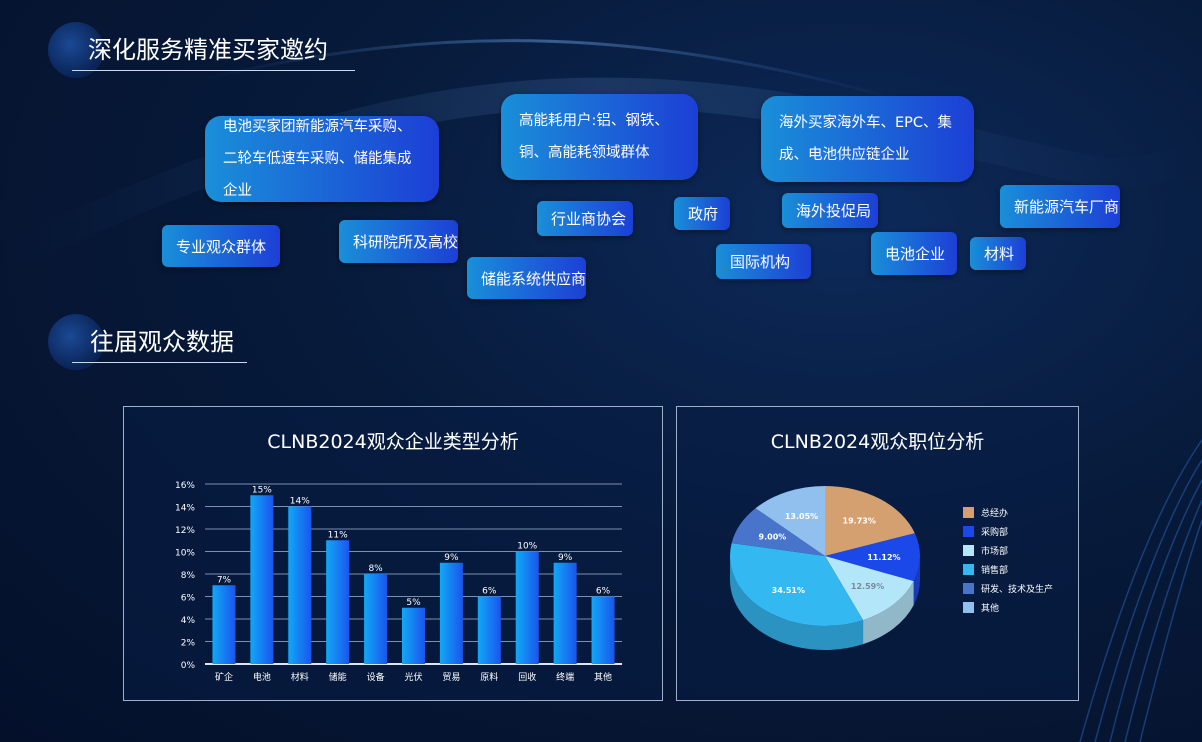 The height and width of the screenshot is (742, 1202). I want to click on section-title: 往届观众数据, so click(162, 342).